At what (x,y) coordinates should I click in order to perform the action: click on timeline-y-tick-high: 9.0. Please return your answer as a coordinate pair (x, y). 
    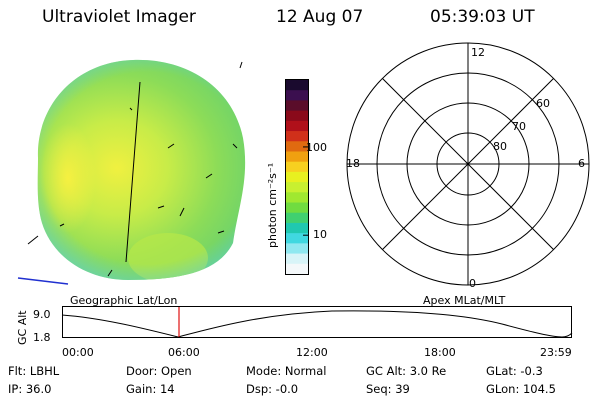
    Looking at the image, I should click on (42, 314).